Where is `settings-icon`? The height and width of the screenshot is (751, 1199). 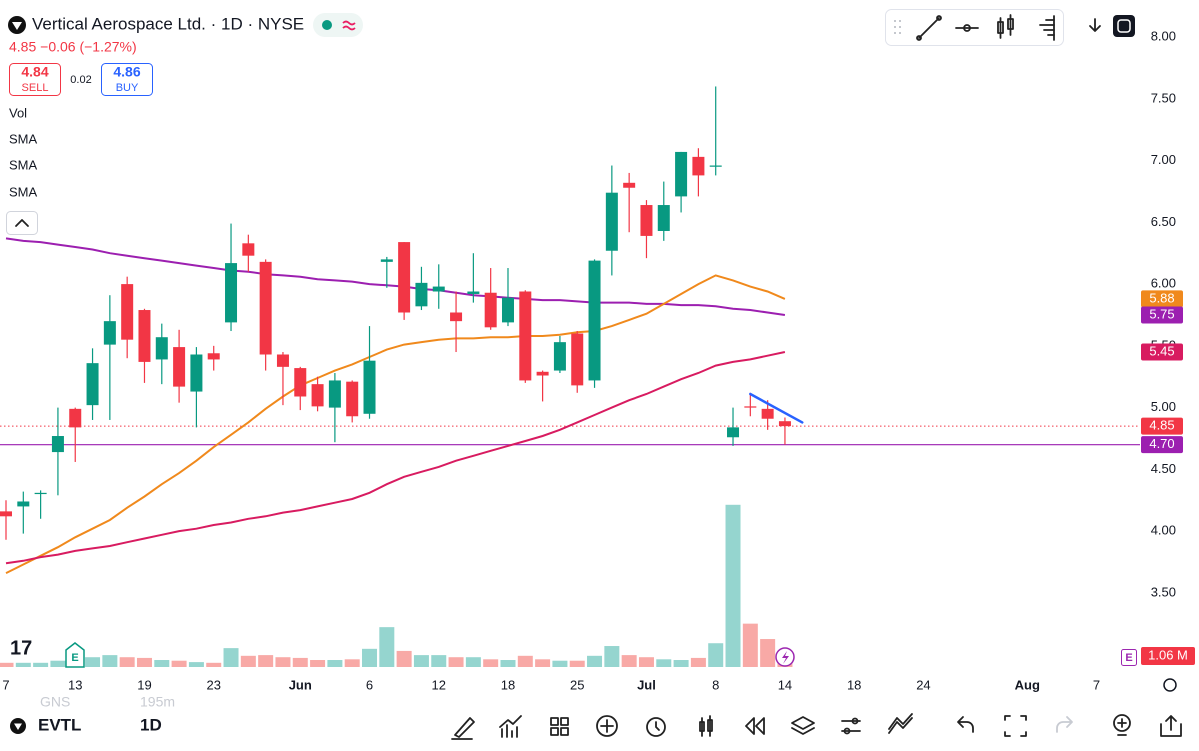
settings-icon is located at coordinates (1170, 685).